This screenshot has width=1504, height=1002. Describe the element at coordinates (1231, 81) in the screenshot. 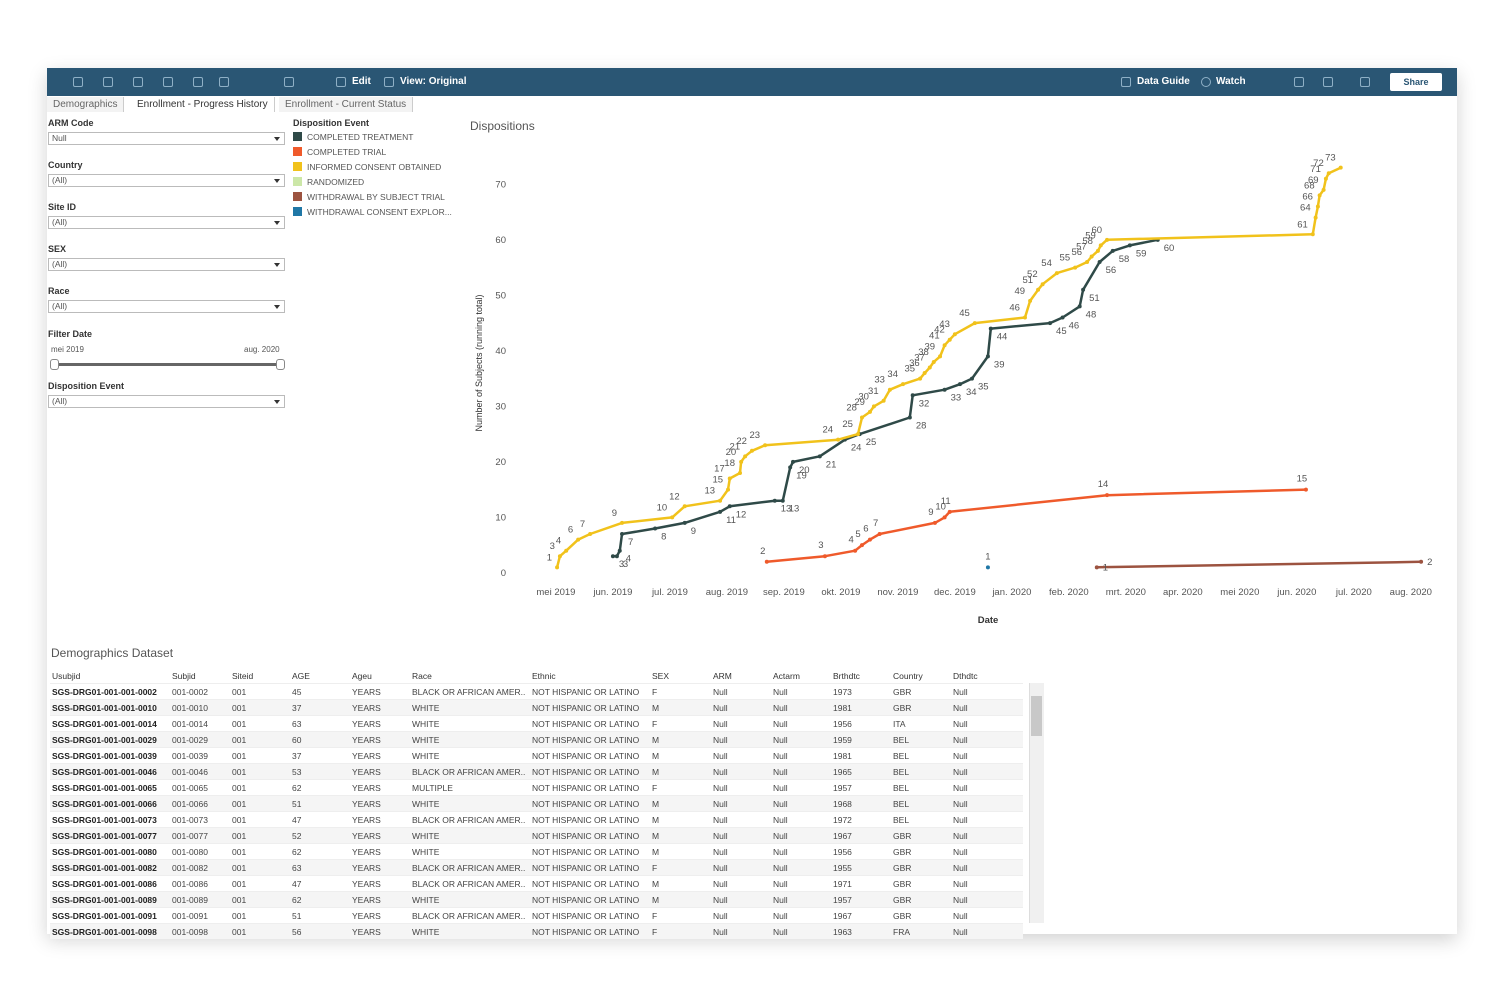

I see `watch-button: Watch` at that location.